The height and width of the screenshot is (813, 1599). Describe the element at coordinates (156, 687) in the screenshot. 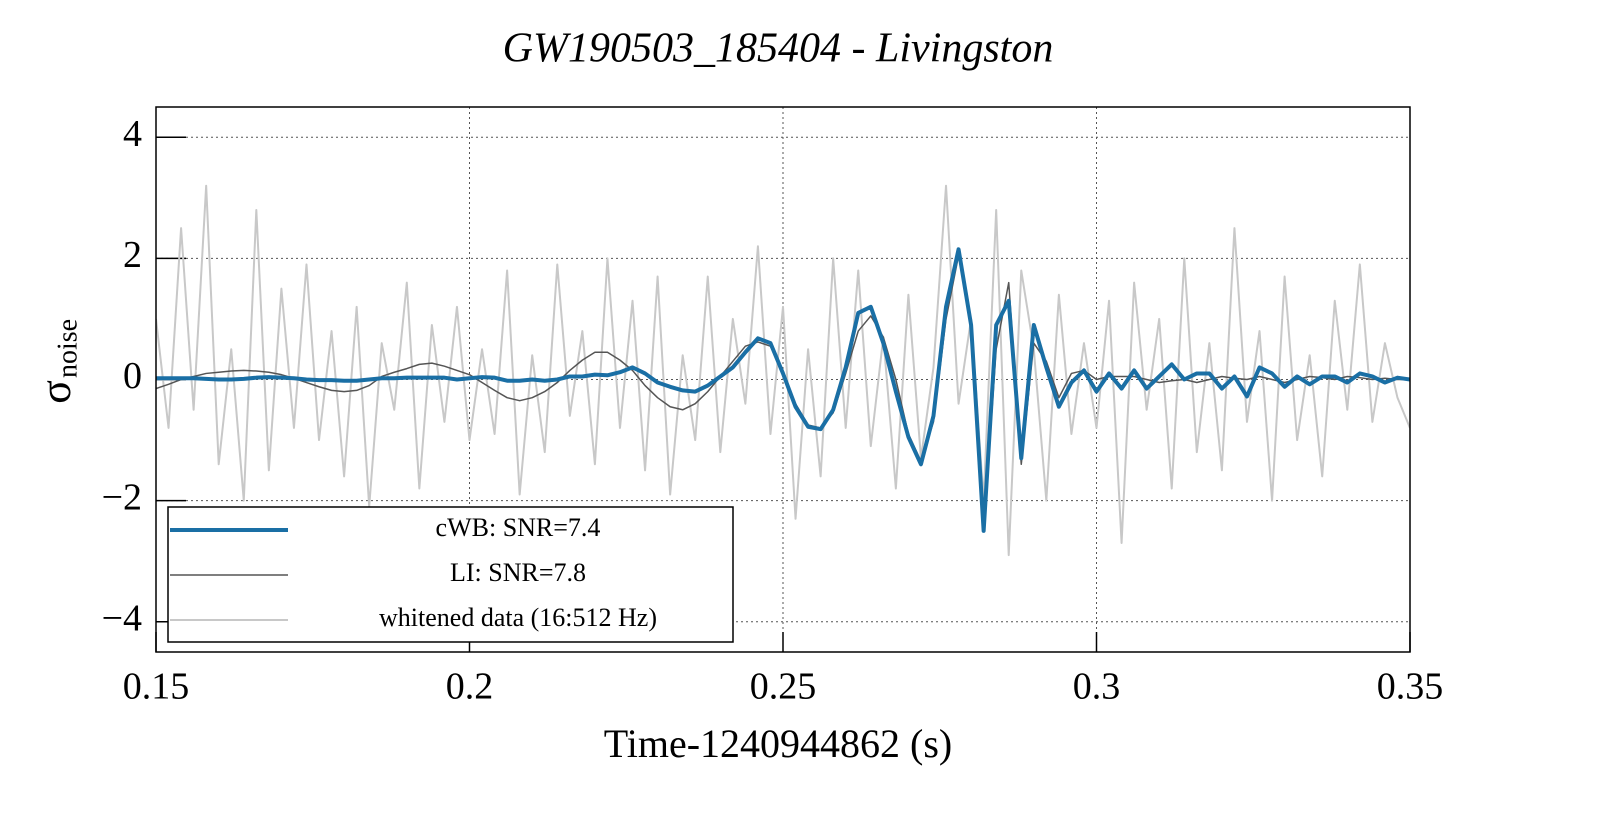

I see `x-tick-label: 0.15` at that location.